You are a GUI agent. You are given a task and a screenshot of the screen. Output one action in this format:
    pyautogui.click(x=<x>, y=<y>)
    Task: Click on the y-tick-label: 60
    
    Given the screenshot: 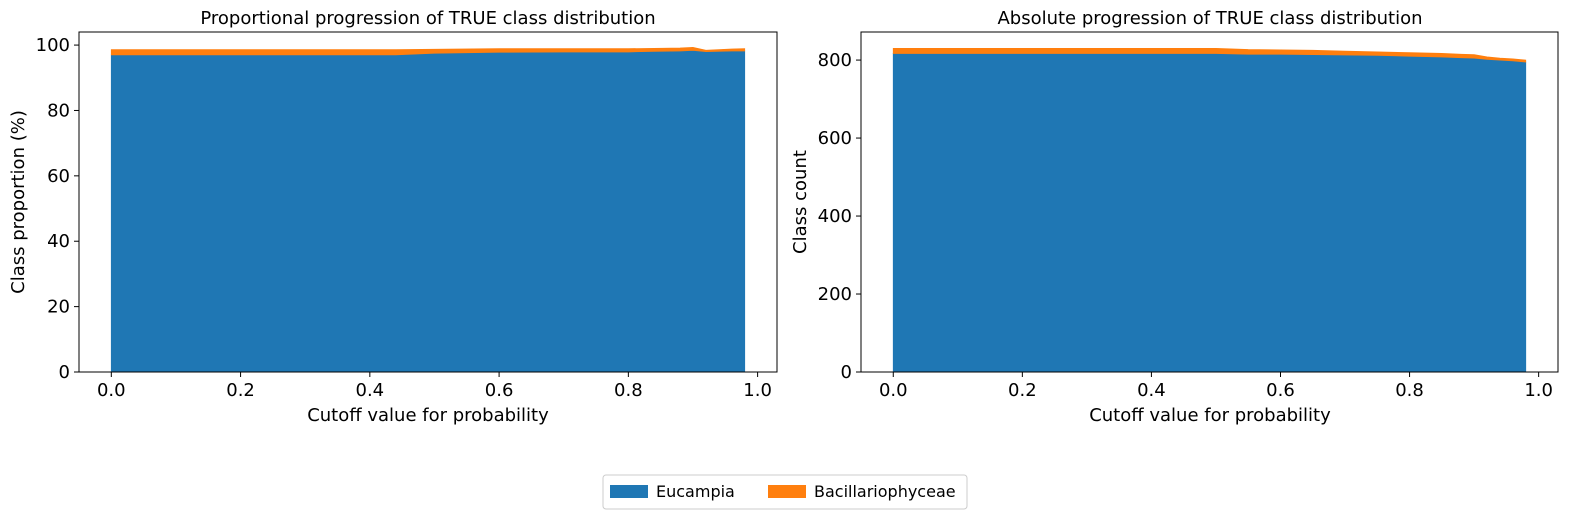 What is the action you would take?
    pyautogui.click(x=58, y=176)
    